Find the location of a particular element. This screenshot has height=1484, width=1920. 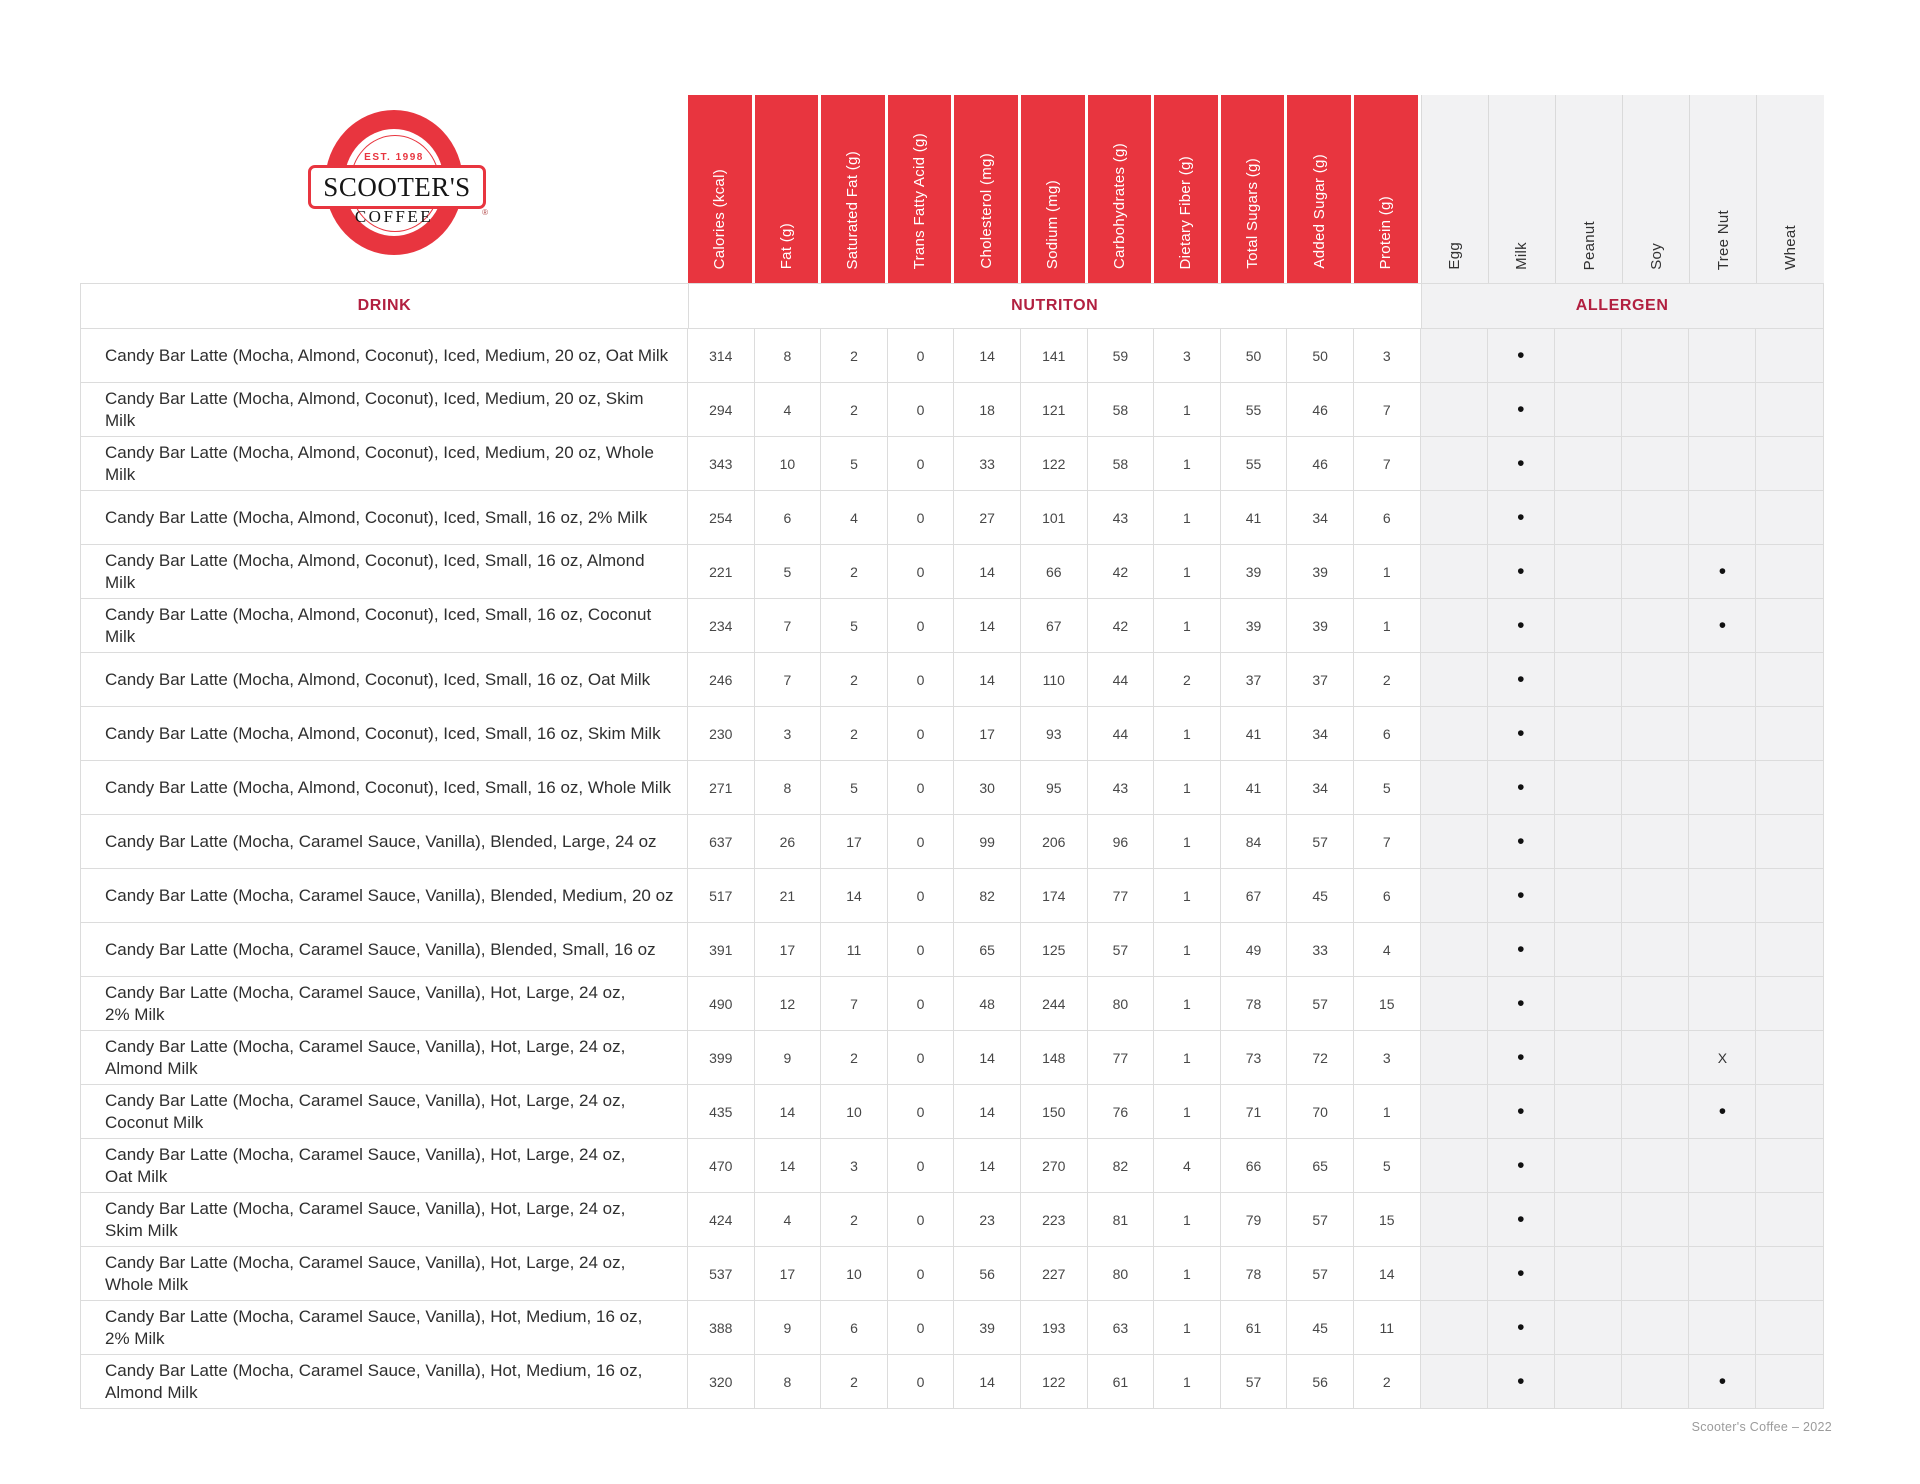

nutrition-column-header: Trans Fatty Acid (g) is located at coordinates (921, 189).